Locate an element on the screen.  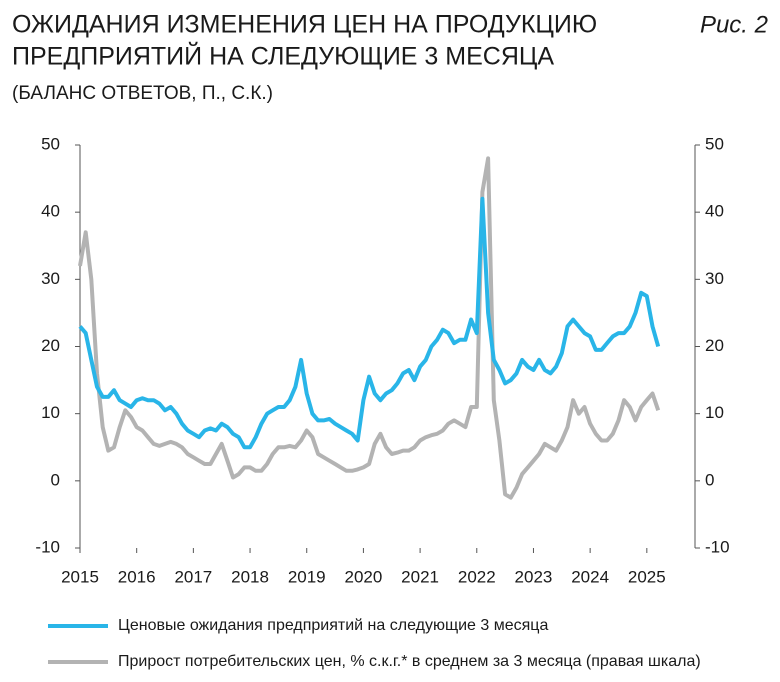
y2-tick-label: 0 is located at coordinates (709, 479).